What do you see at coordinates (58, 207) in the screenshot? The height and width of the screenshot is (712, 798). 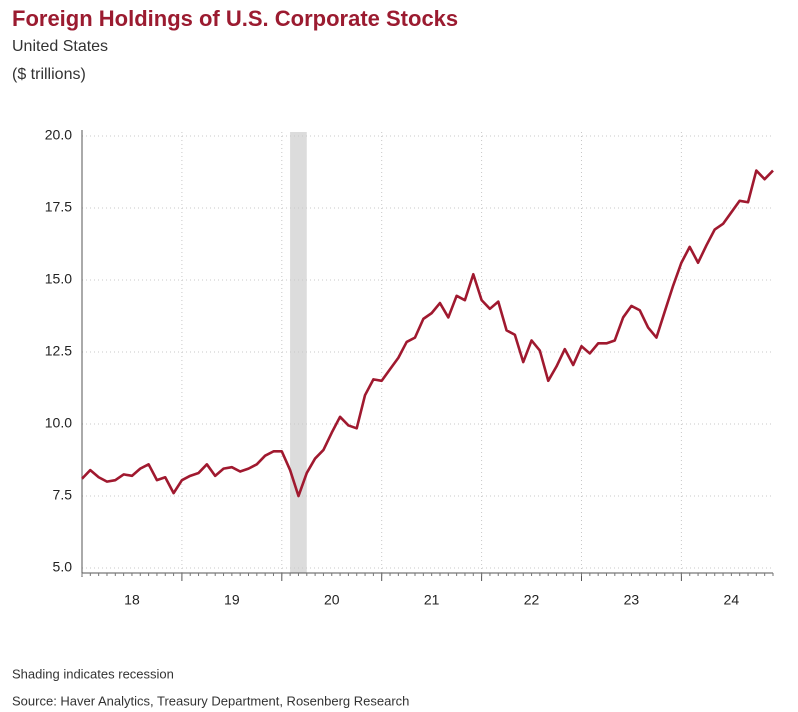 I see `y-tick-label: 17.5` at bounding box center [58, 207].